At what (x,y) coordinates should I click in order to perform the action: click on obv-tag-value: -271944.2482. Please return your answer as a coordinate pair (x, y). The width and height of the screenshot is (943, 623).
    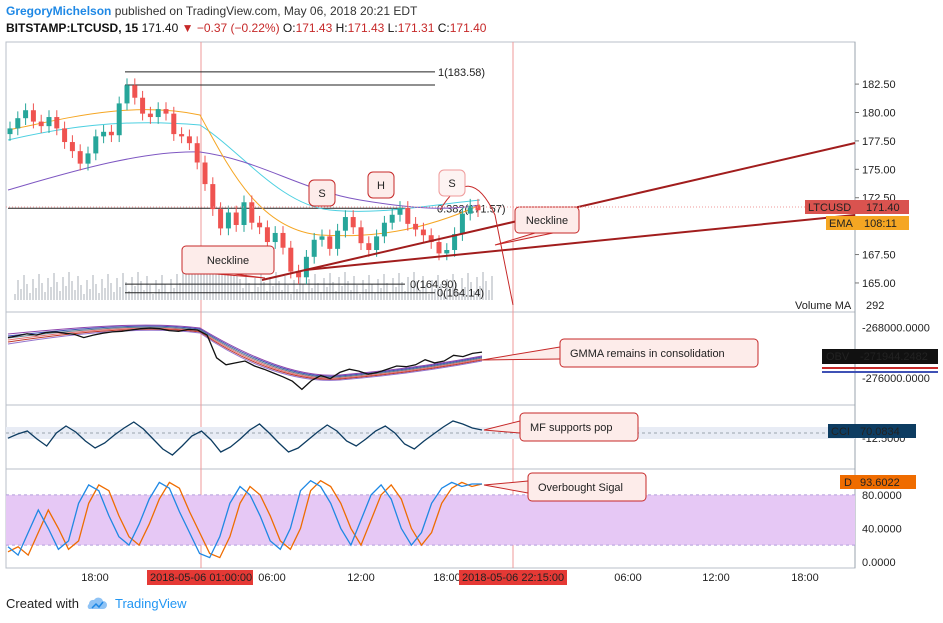
    Looking at the image, I should click on (894, 357).